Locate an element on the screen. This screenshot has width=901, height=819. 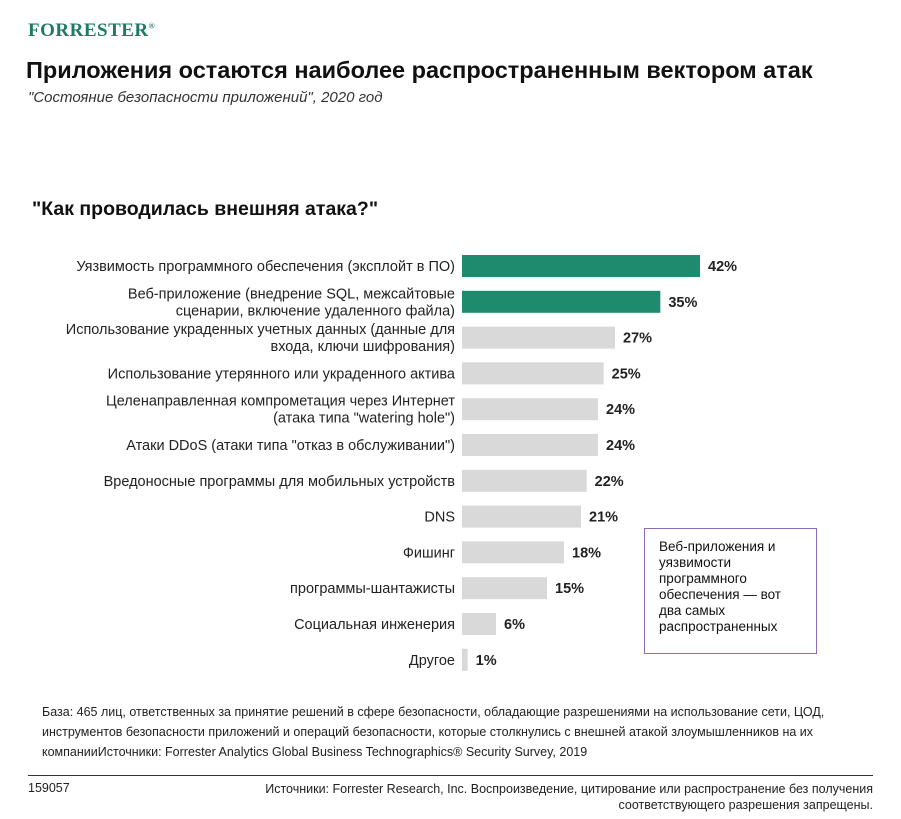
value-label-3: 27% is located at coordinates (637, 339).